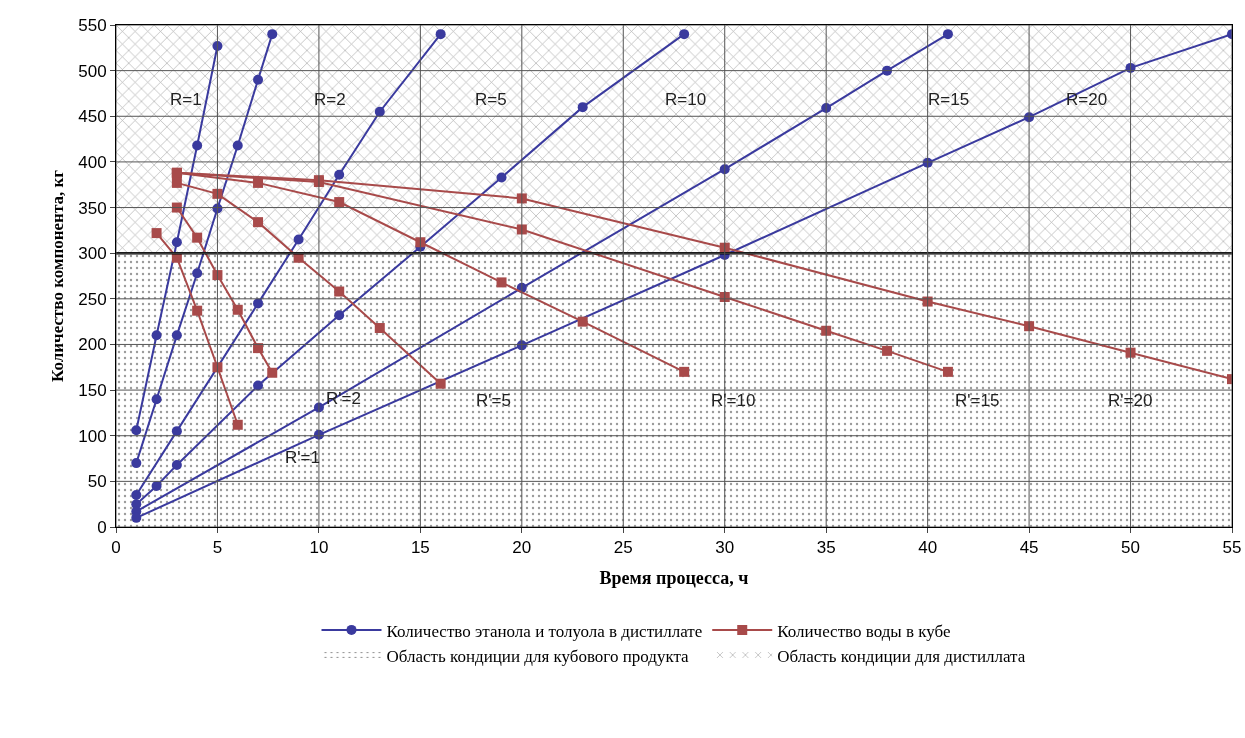 This screenshot has height=738, width=1245. I want to click on x-tick-label: 40, so click(928, 548).